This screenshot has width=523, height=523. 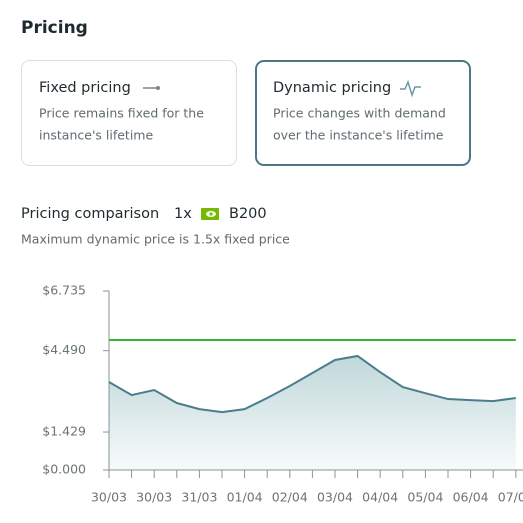 What do you see at coordinates (358, 135) in the screenshot?
I see `option-desc: over the instance's lifetime` at bounding box center [358, 135].